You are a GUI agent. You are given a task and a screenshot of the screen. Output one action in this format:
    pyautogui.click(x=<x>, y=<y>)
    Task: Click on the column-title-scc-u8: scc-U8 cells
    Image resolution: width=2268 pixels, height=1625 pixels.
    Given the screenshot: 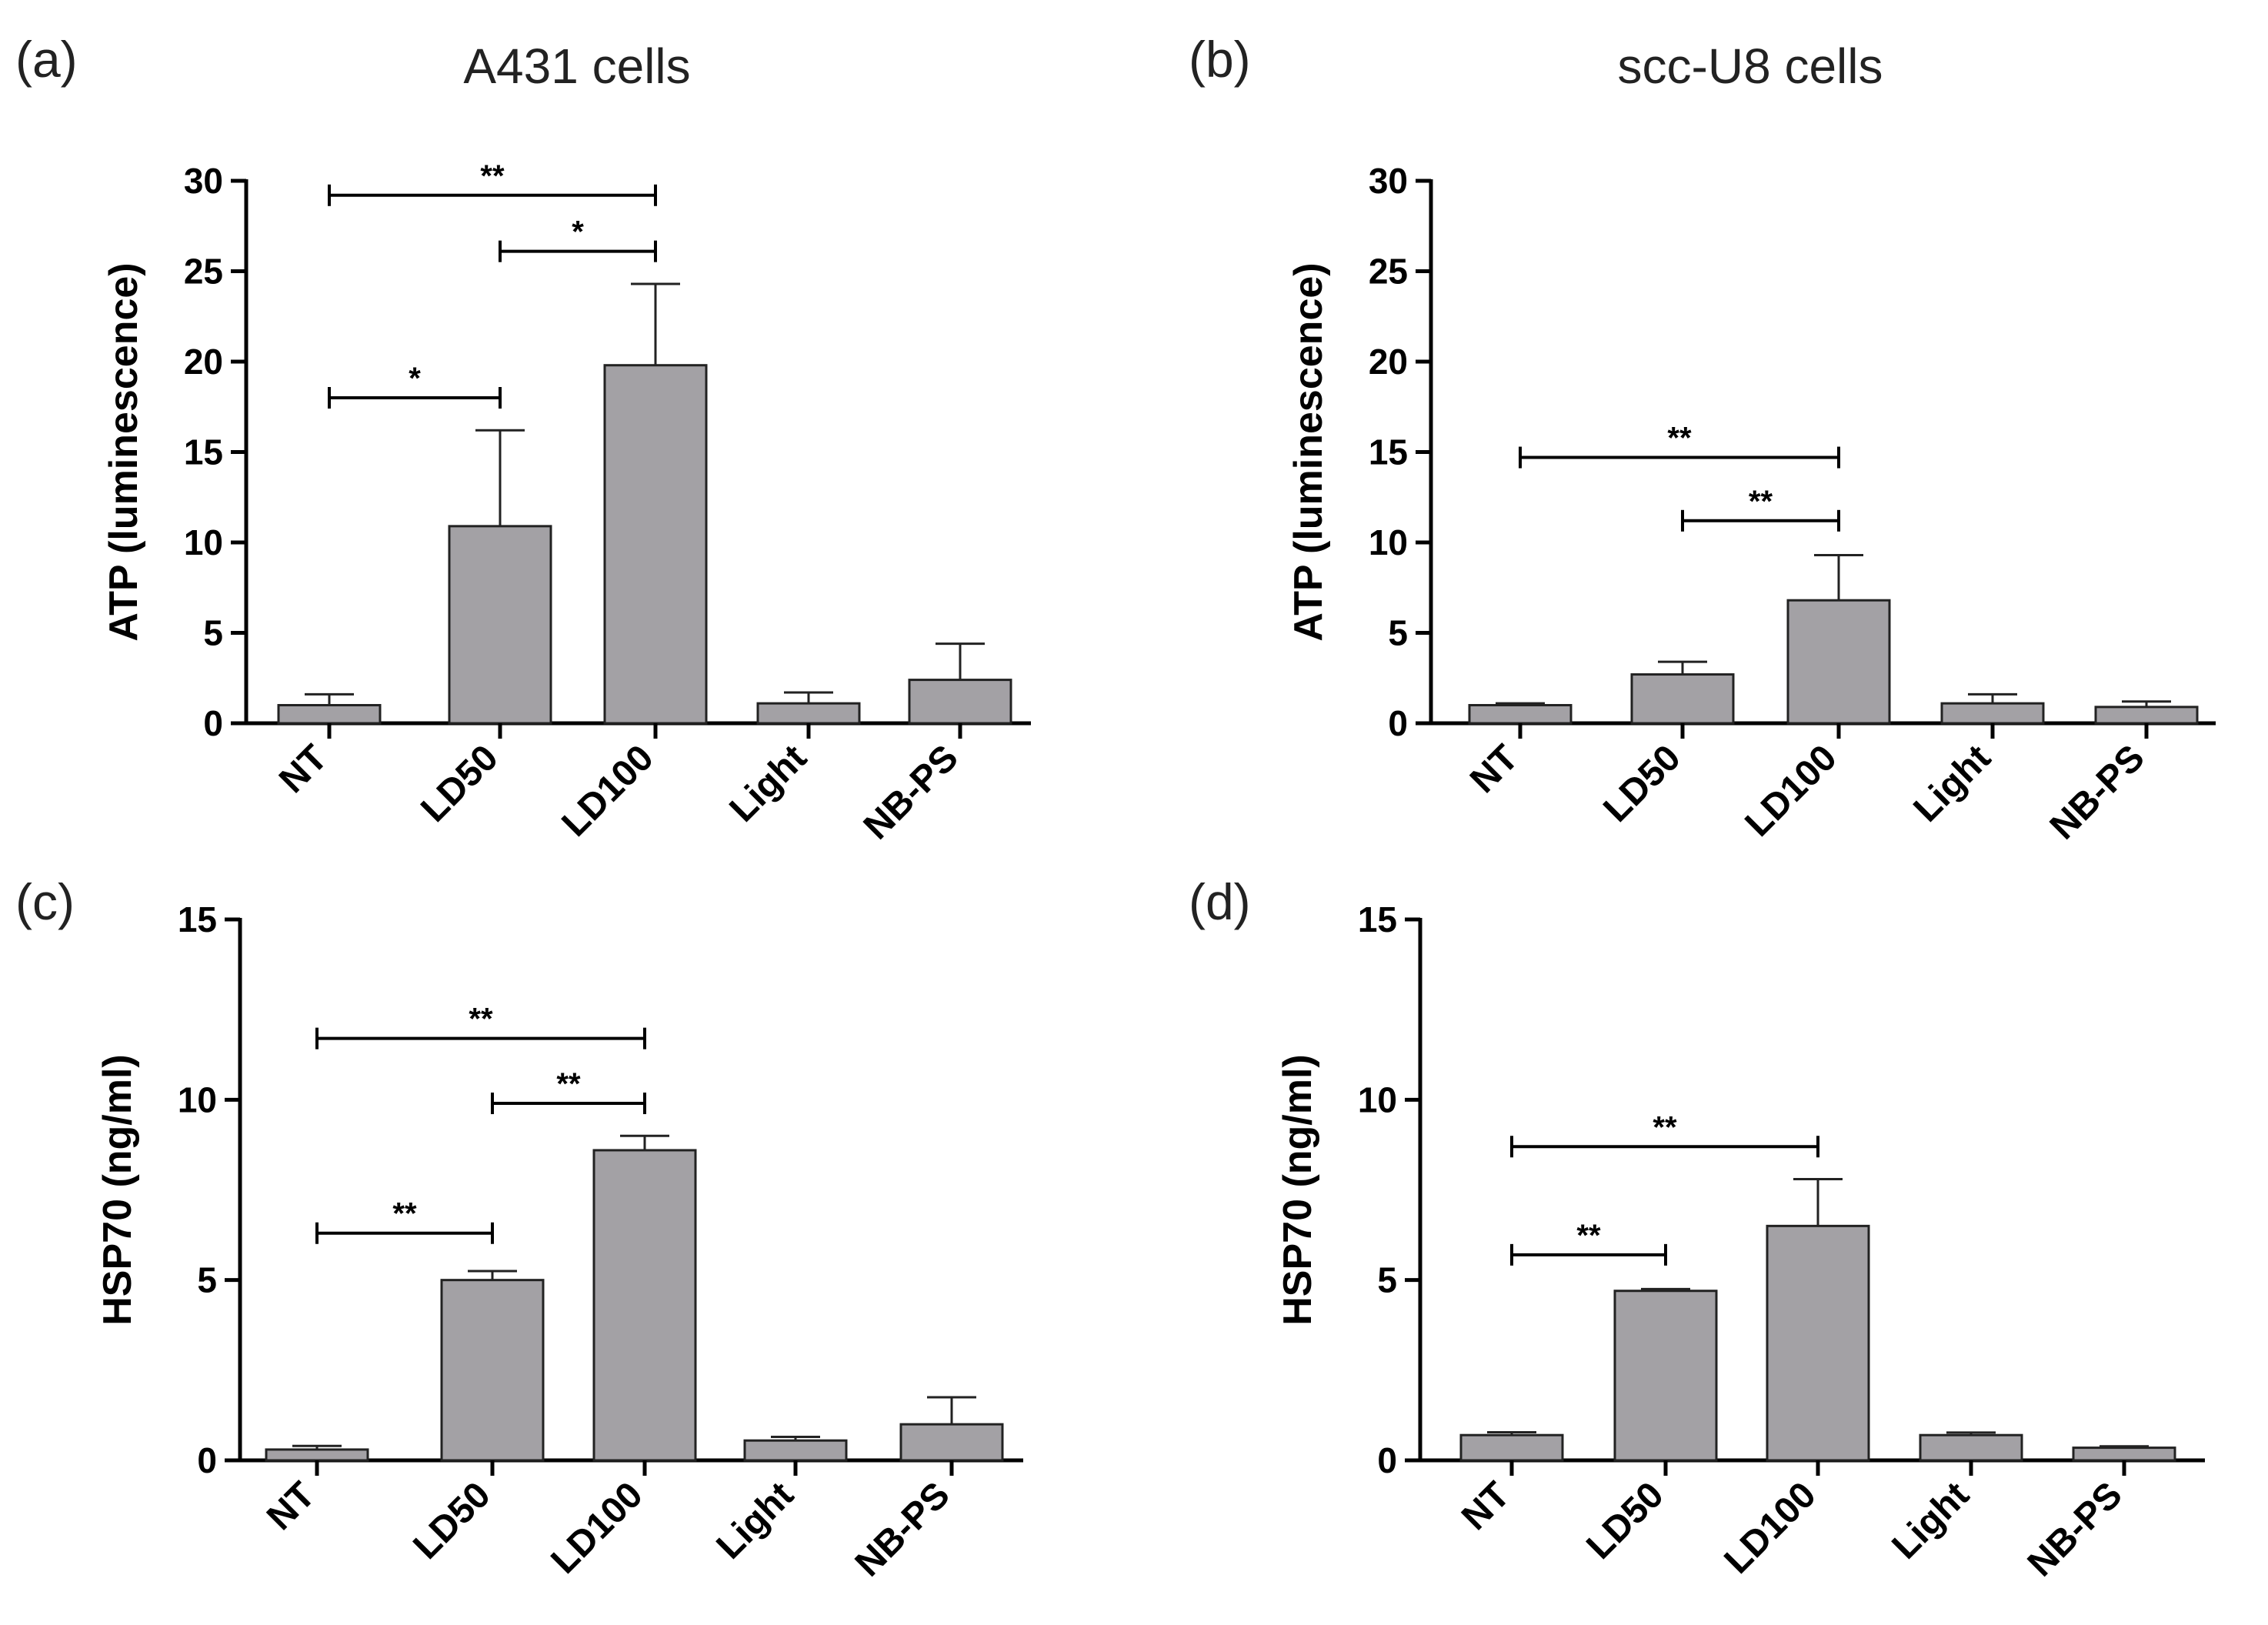 What is the action you would take?
    pyautogui.click(x=1751, y=66)
    